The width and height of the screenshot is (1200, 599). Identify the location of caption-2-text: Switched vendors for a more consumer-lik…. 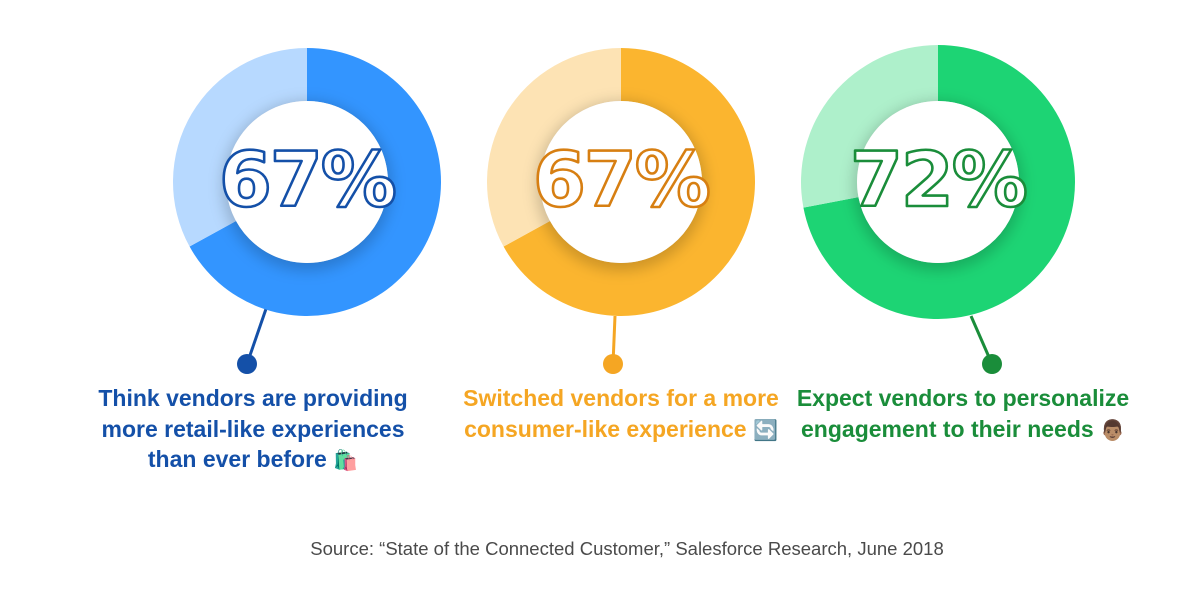
(621, 413).